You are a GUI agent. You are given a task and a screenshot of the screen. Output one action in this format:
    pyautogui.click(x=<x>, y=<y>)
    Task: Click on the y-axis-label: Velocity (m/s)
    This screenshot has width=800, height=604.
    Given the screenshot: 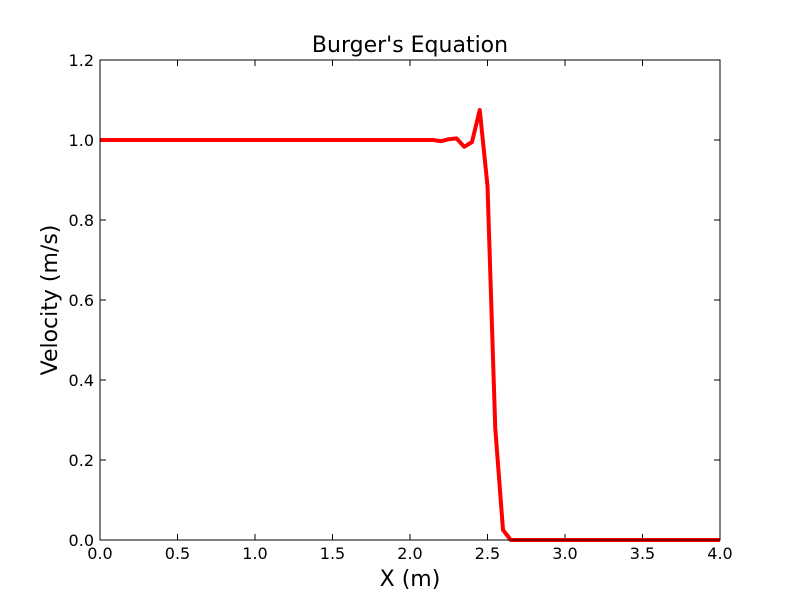 What is the action you would take?
    pyautogui.click(x=50, y=300)
    